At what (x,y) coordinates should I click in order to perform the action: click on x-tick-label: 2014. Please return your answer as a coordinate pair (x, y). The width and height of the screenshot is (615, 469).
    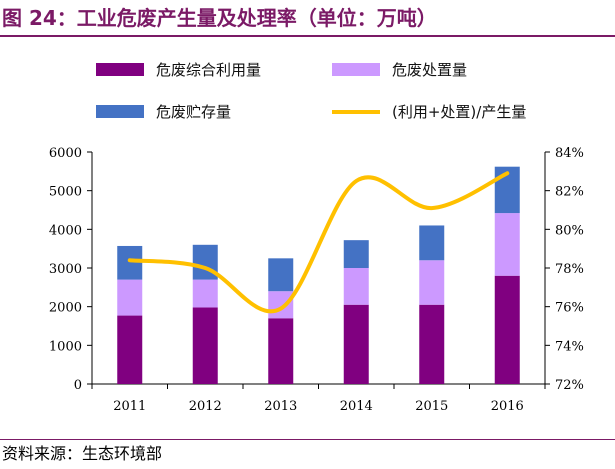
    Looking at the image, I should click on (356, 406).